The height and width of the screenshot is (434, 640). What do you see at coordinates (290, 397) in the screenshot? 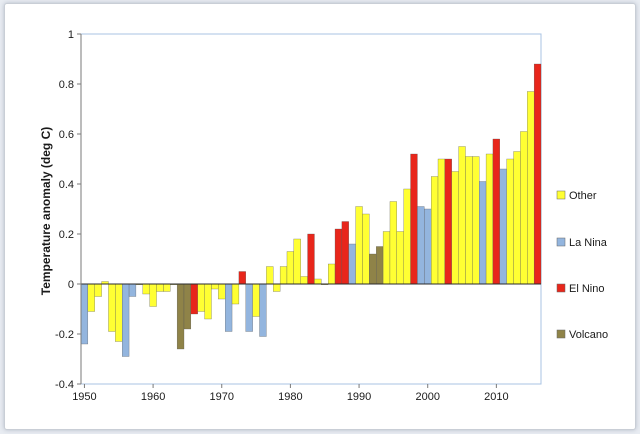
I see `x-tick-label: 1980` at bounding box center [290, 397].